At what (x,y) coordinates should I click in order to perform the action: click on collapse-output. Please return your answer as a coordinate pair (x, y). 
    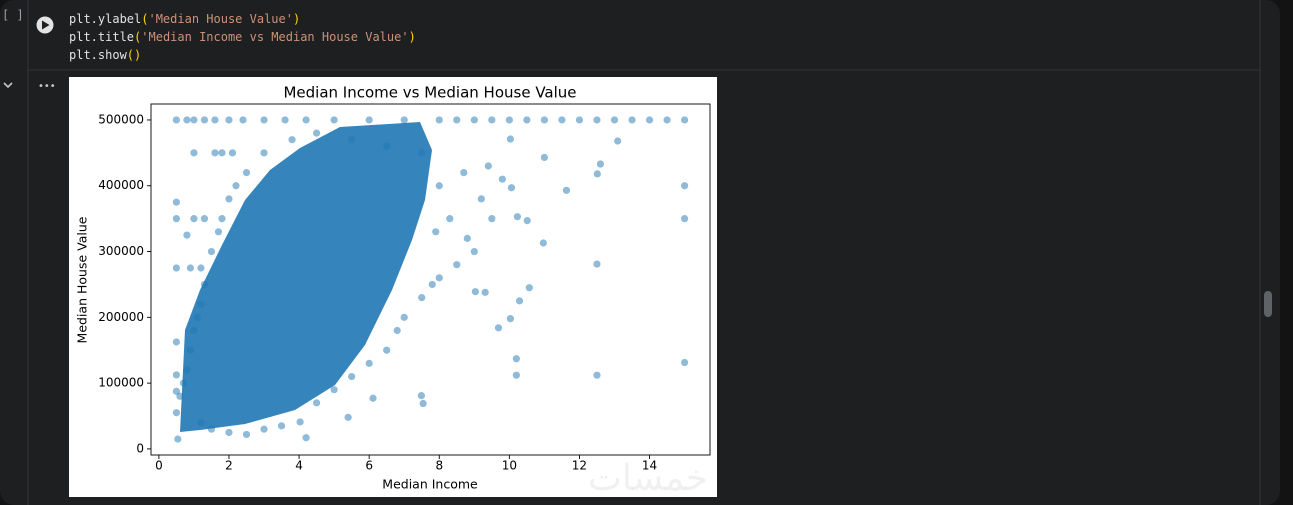
    Looking at the image, I should click on (8, 85).